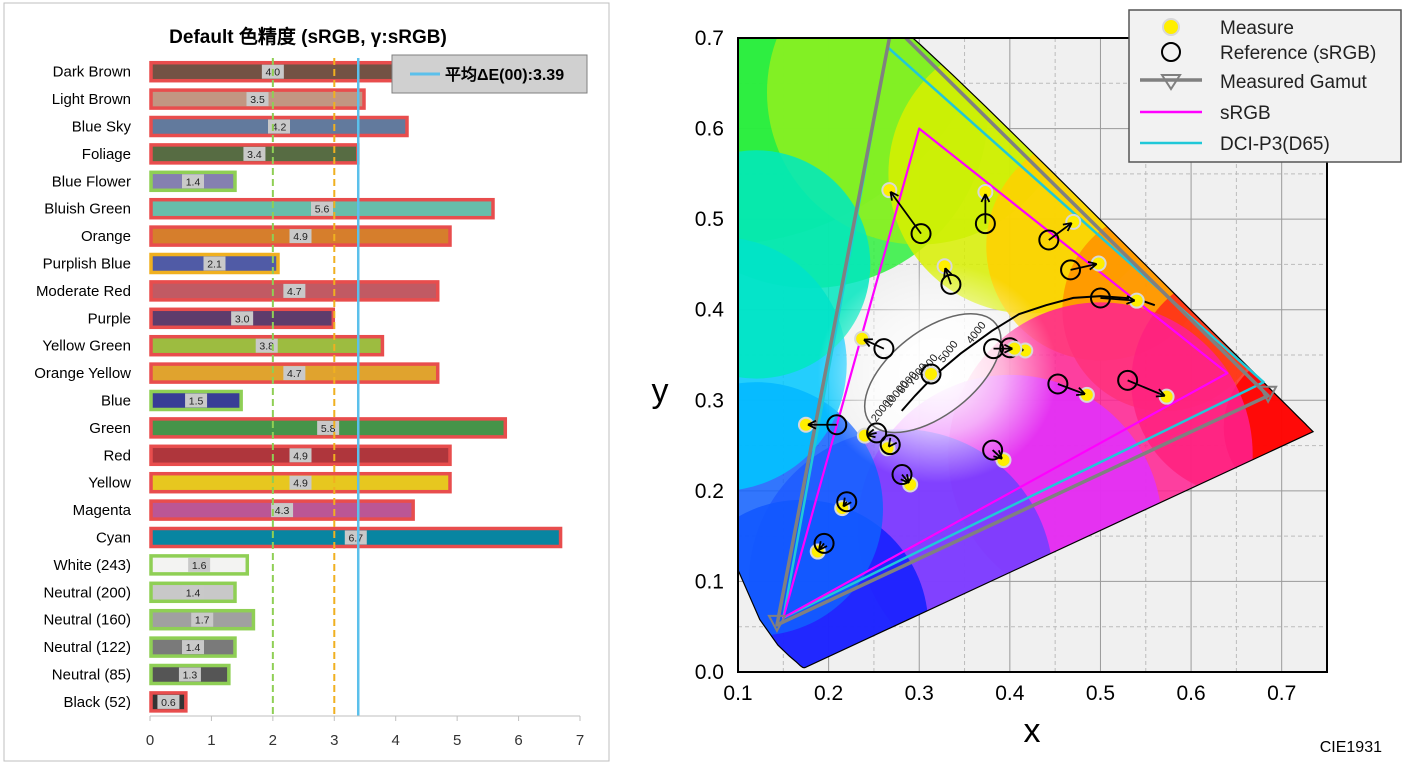 This screenshot has height=765, width=1411. I want to click on cie-x-axis-title: x, so click(1032, 731).